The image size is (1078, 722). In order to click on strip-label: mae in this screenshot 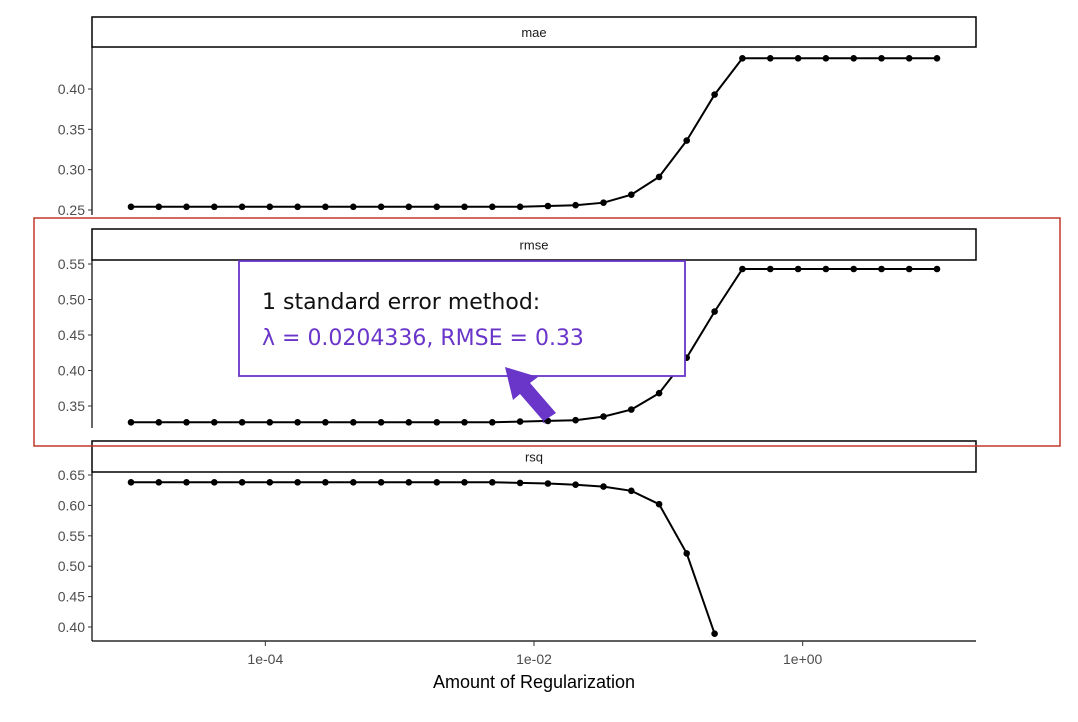, I will do `click(533, 32)`.